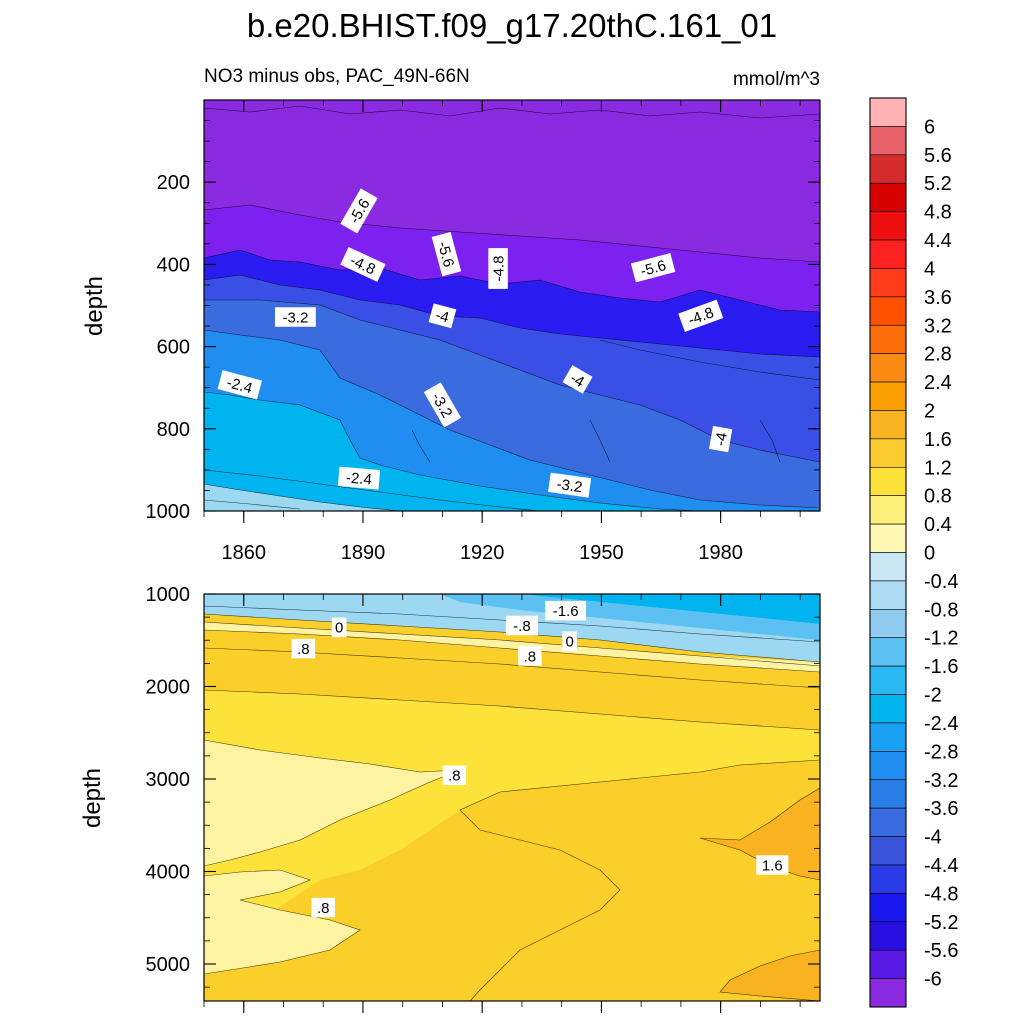 This screenshot has height=1024, width=1024. Describe the element at coordinates (929, 269) in the screenshot. I see `colorbar-label: 4` at that location.